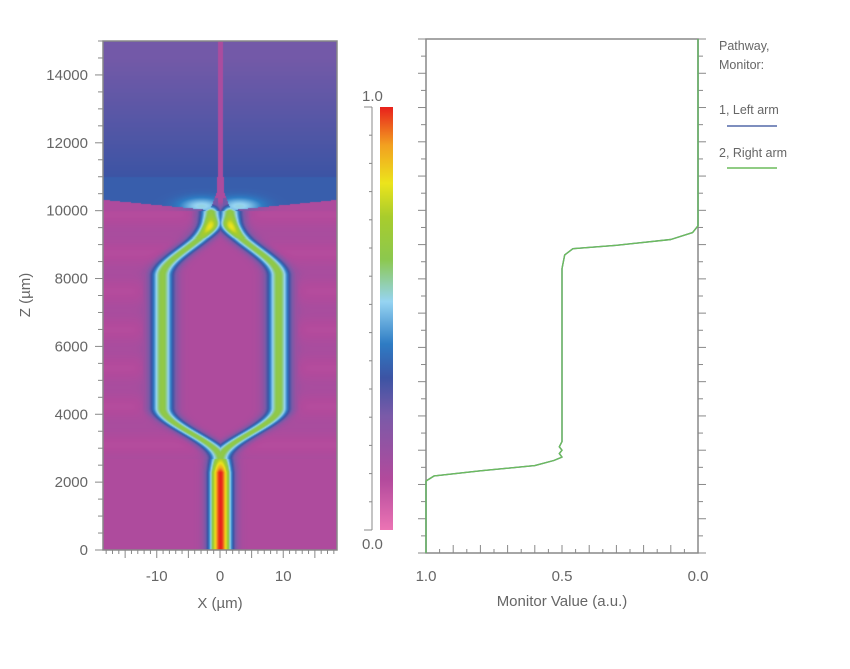  Describe the element at coordinates (25, 295) in the screenshot. I see `y-axis-title-heatmap: Z (µm)` at that location.